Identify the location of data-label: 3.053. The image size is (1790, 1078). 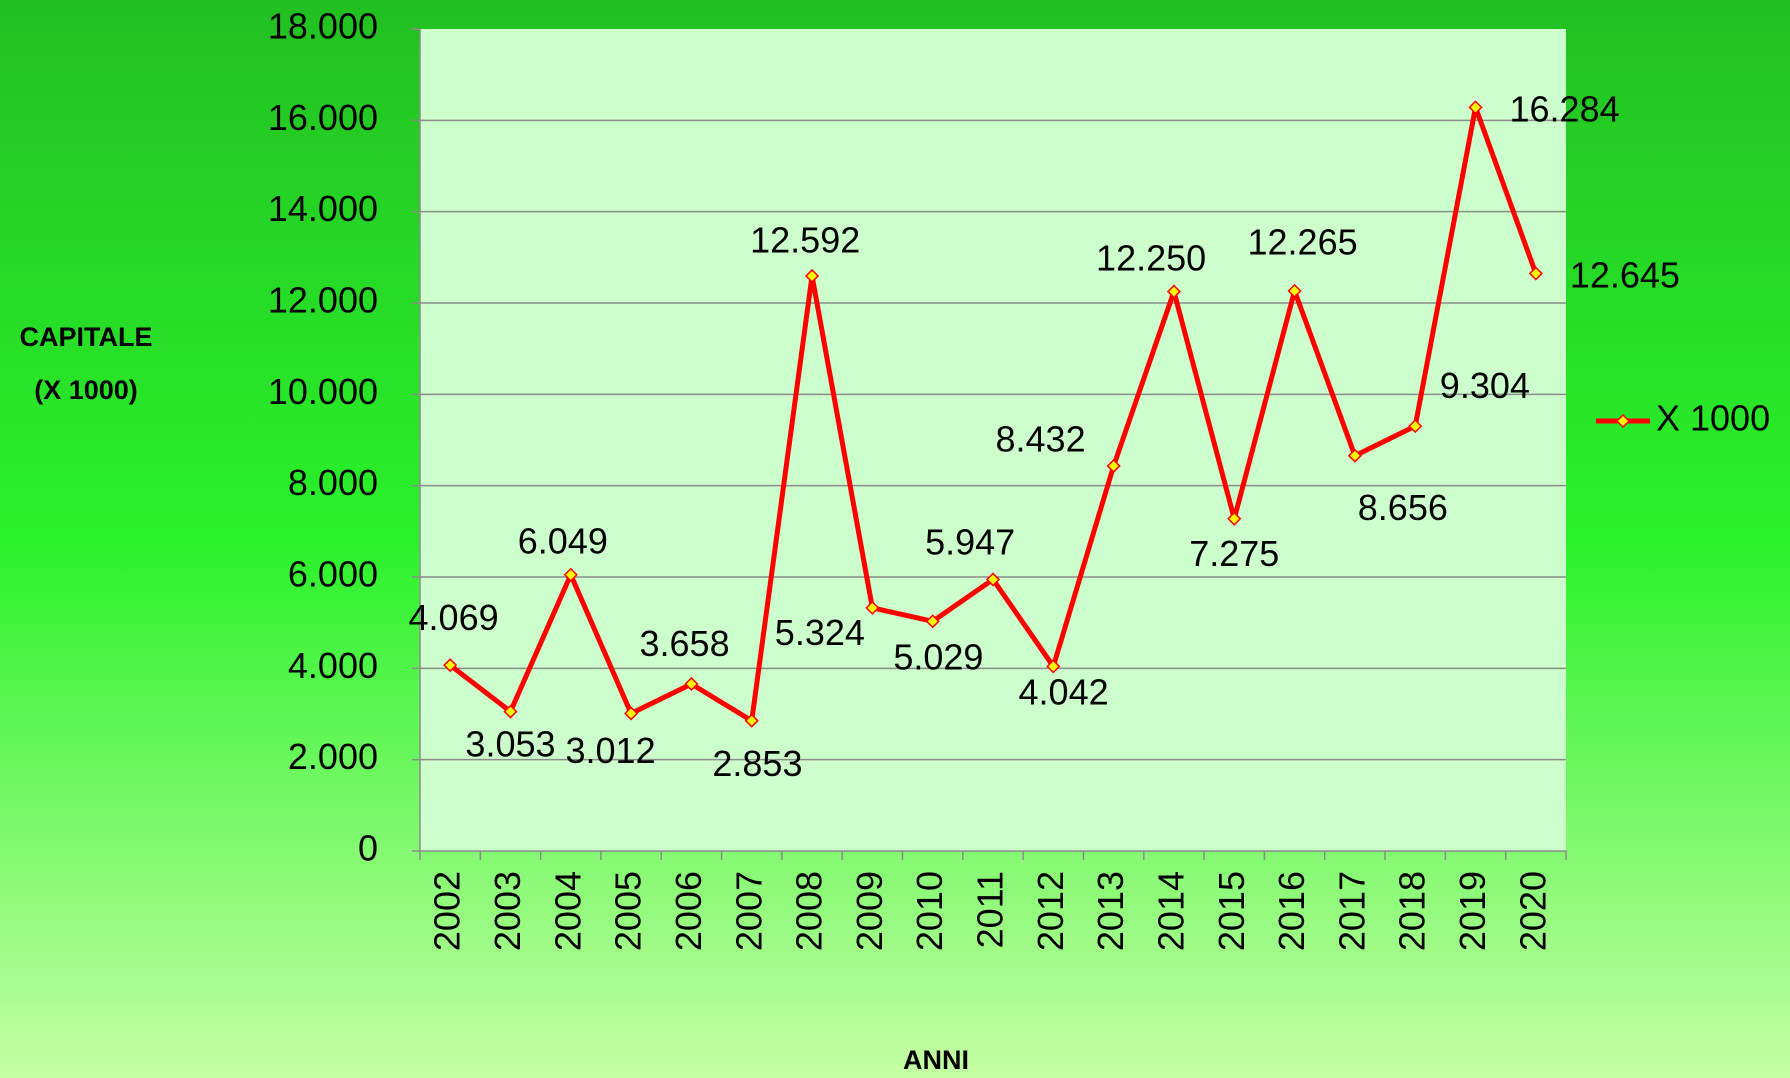
(510, 743).